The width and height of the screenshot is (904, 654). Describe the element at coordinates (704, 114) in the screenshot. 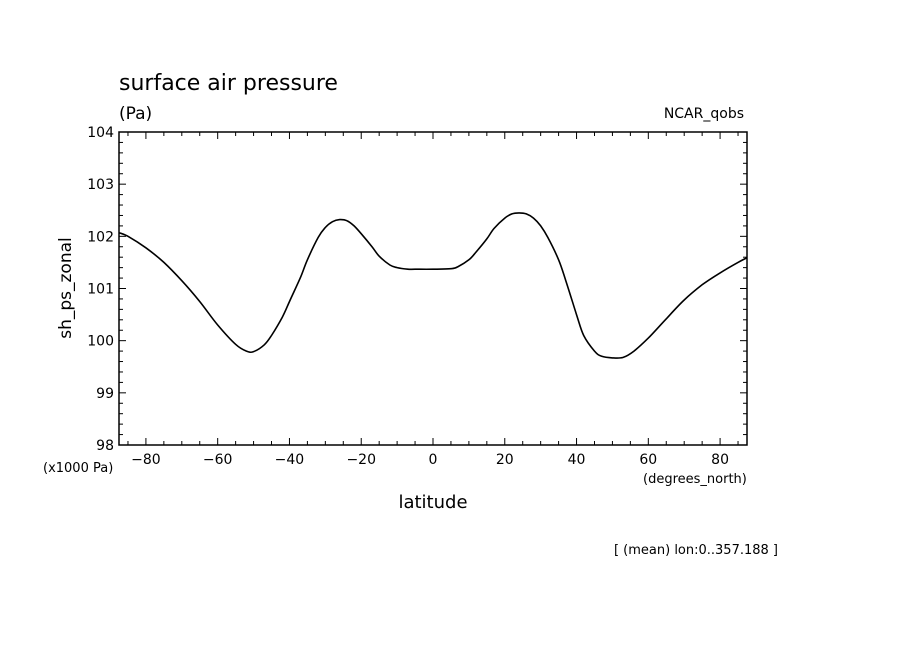

I see `source-label: NCAR_qobs` at that location.